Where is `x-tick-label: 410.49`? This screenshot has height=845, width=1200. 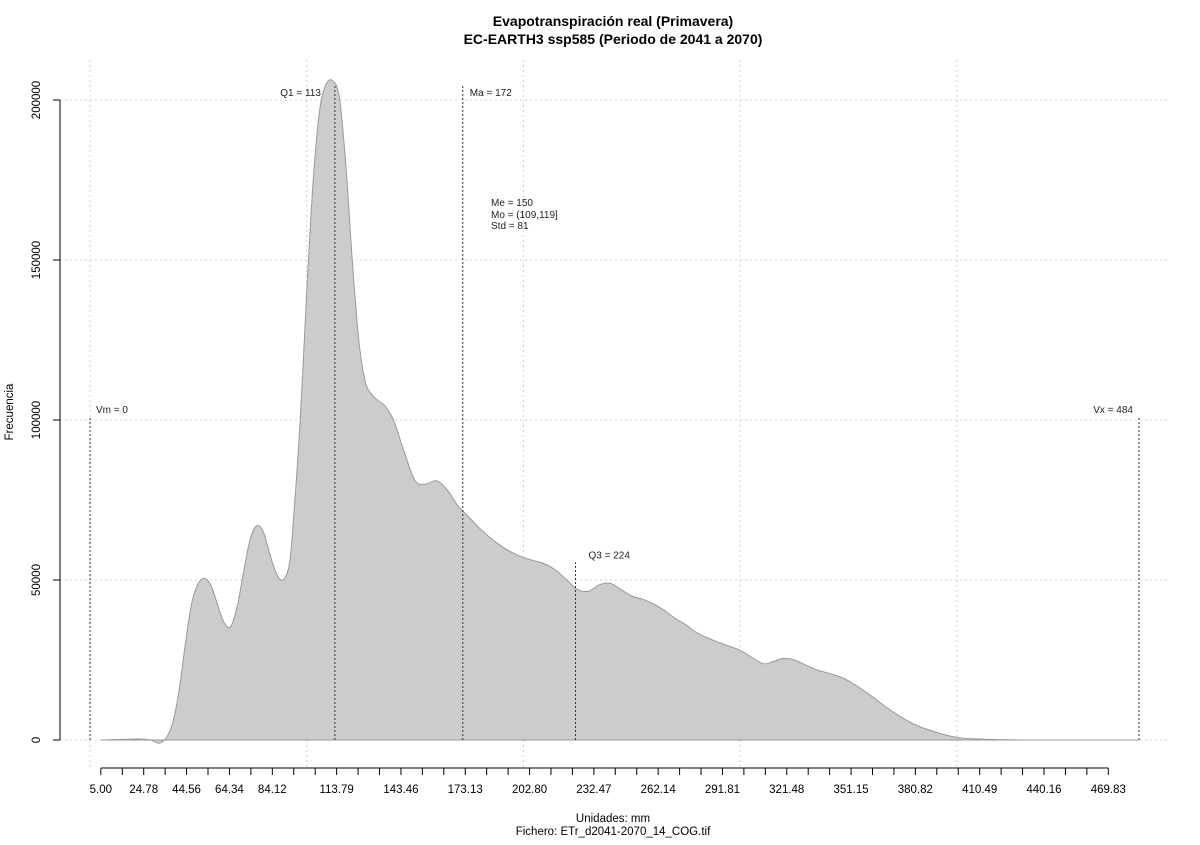
x-tick-label: 410.49 is located at coordinates (979, 790).